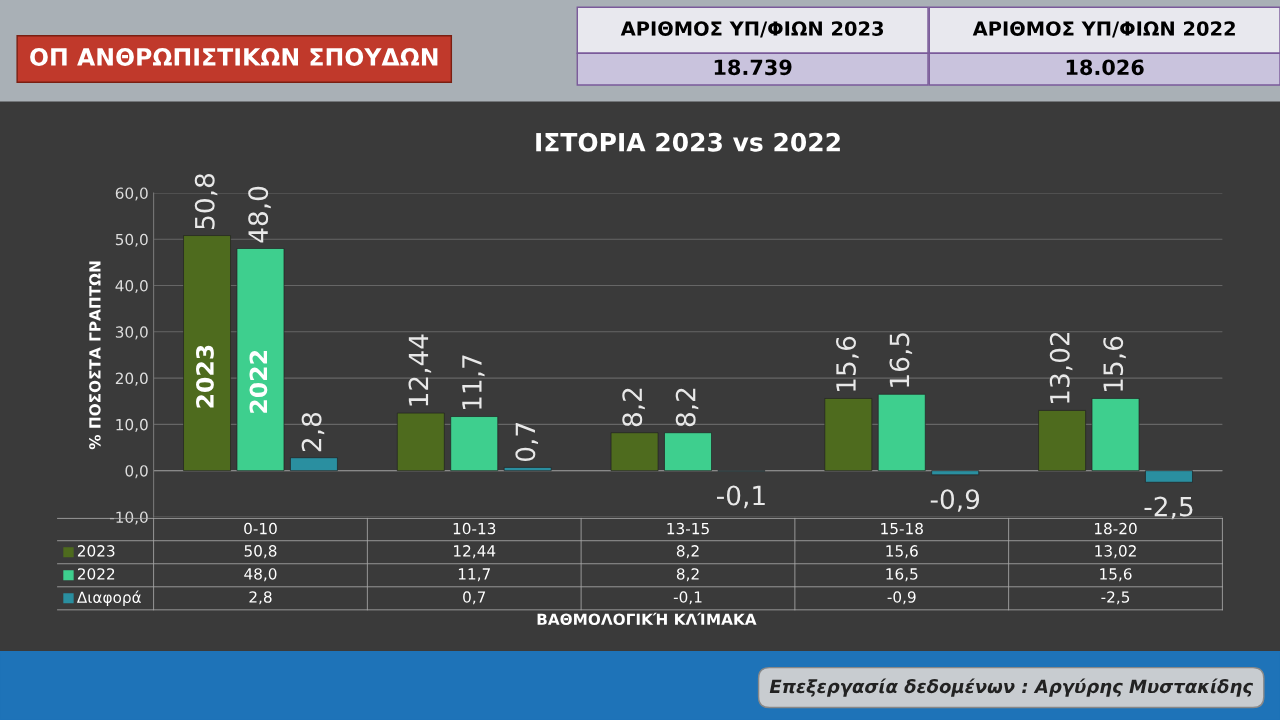 The image size is (1280, 720). I want to click on y-tick-label: -10,0, so click(128, 518).